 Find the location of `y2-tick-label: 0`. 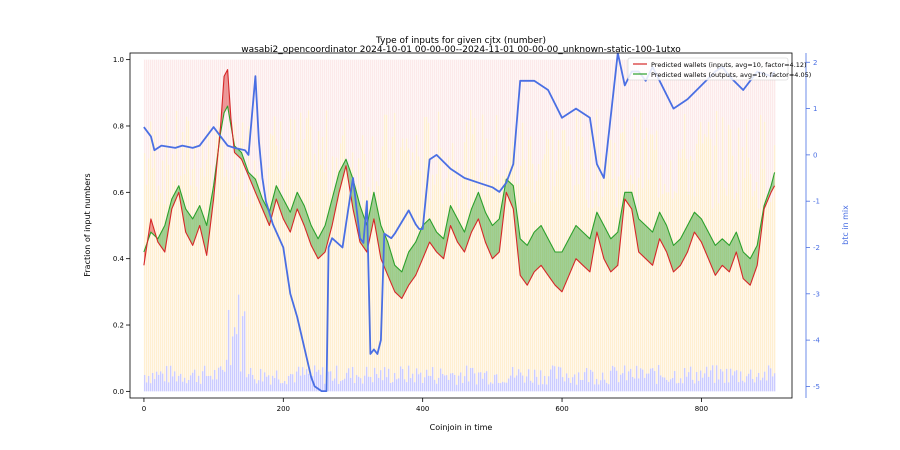

y2-tick-label: 0 is located at coordinates (815, 155).